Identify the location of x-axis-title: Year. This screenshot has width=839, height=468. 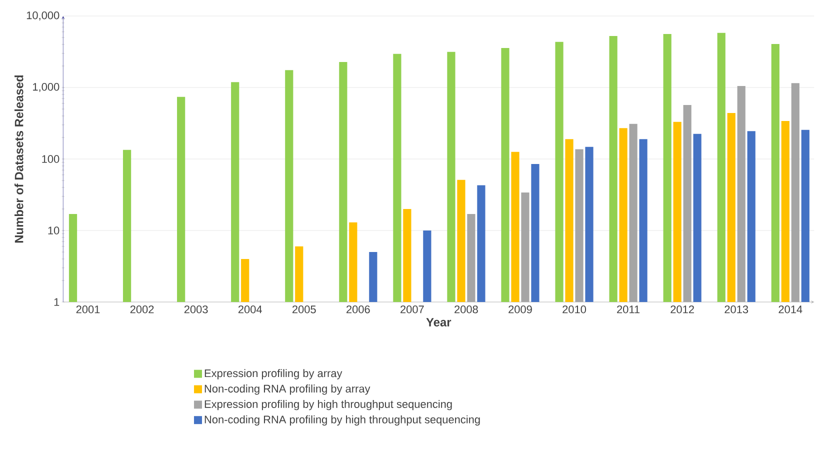
(439, 322).